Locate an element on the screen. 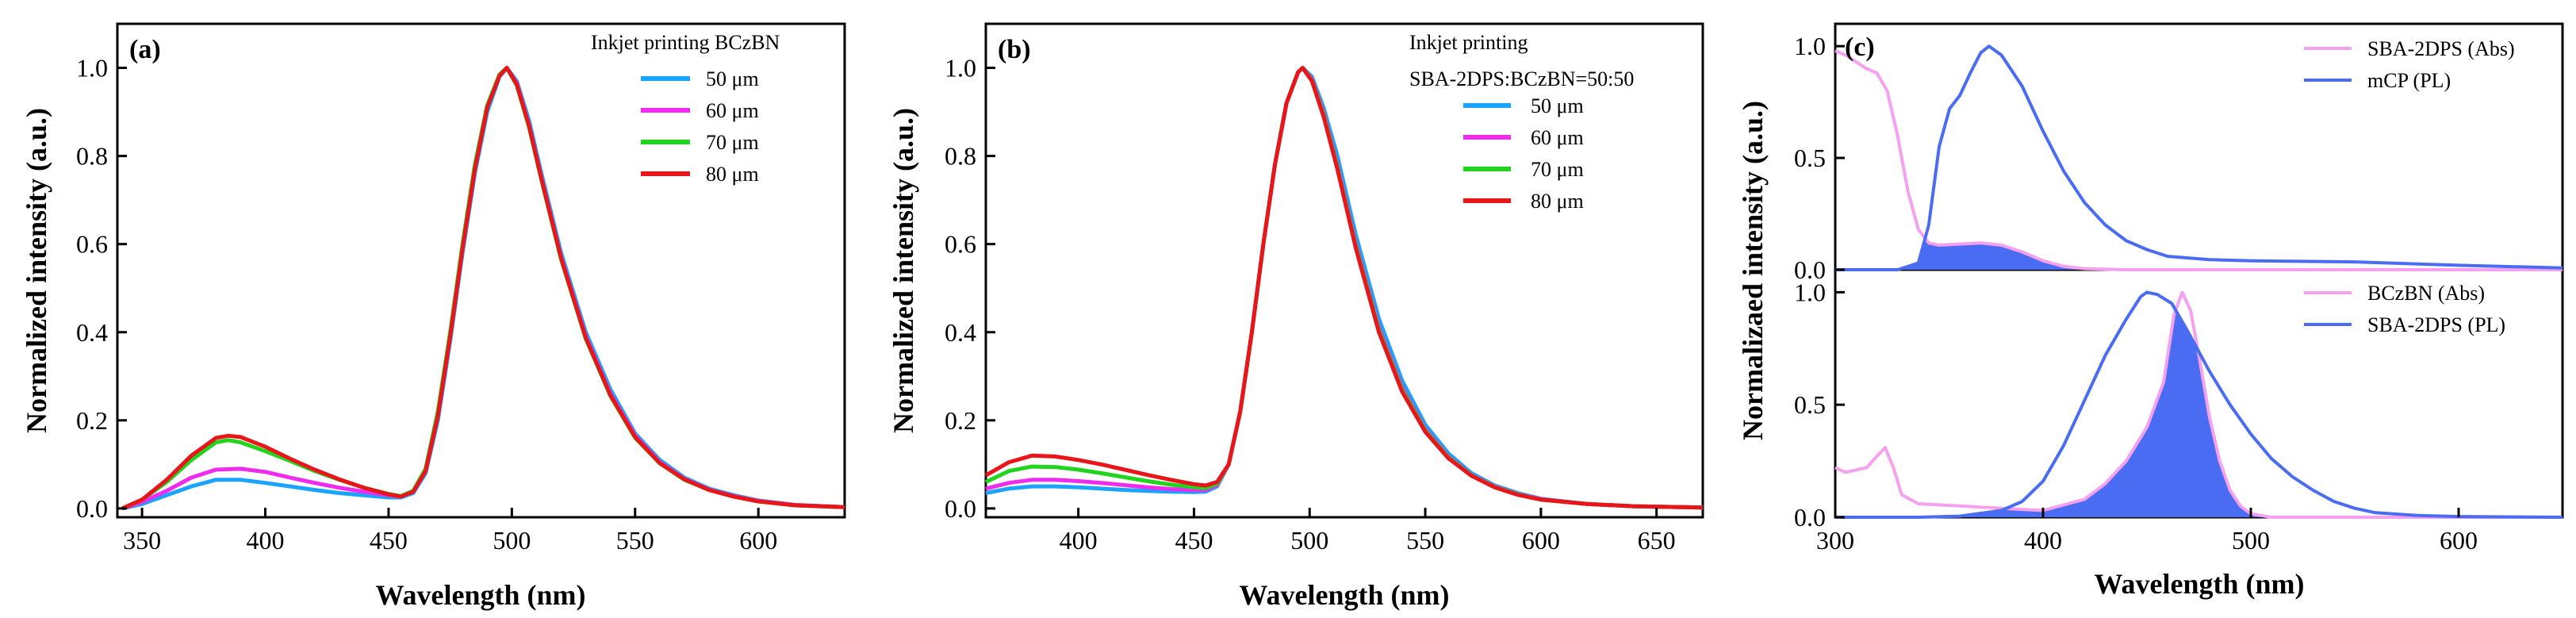 Image resolution: width=2576 pixels, height=618 pixels. y-tick-label-b-2: 0.4 is located at coordinates (961, 332).